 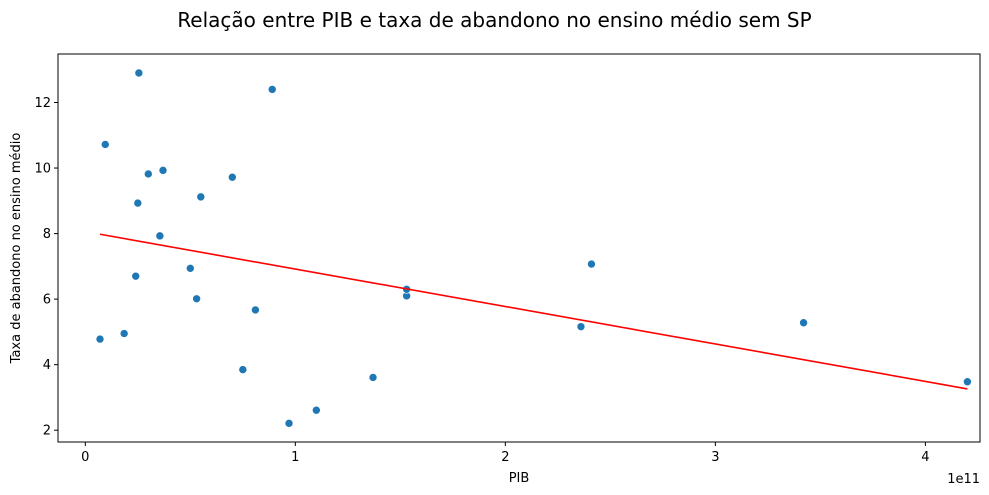 What do you see at coordinates (47, 234) in the screenshot?
I see `y-tick-label: 8` at bounding box center [47, 234].